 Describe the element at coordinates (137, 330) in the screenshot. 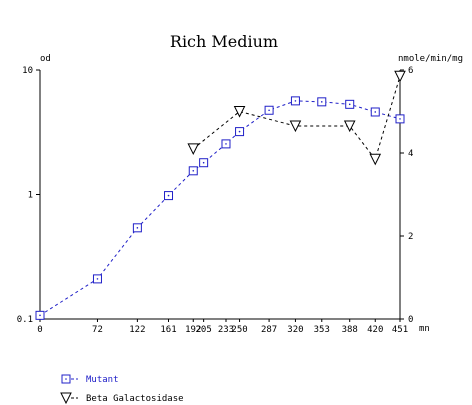

I see `x-tick-label: 122` at that location.